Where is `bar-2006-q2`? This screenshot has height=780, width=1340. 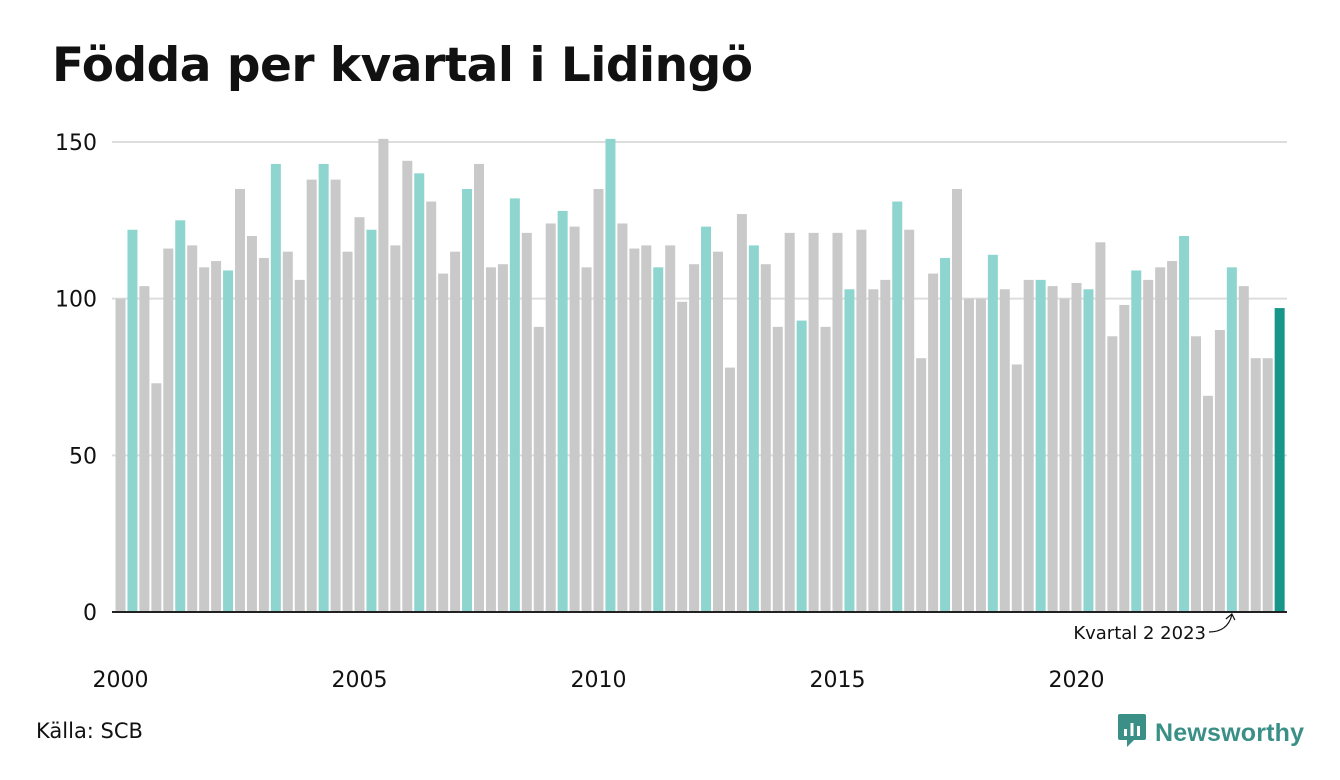 bar-2006-q2 is located at coordinates (419, 393).